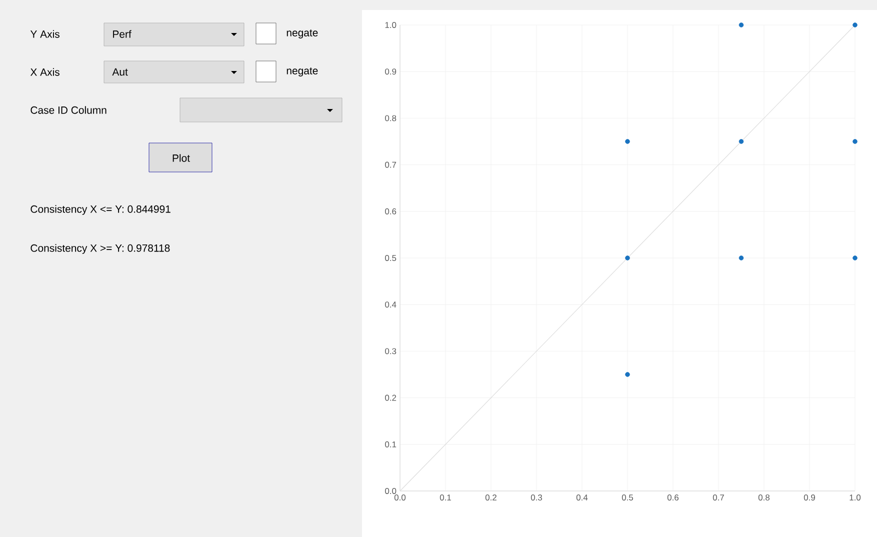 This screenshot has width=877, height=537. What do you see at coordinates (400, 497) in the screenshot?
I see `x-tick-label: 0.0` at bounding box center [400, 497].